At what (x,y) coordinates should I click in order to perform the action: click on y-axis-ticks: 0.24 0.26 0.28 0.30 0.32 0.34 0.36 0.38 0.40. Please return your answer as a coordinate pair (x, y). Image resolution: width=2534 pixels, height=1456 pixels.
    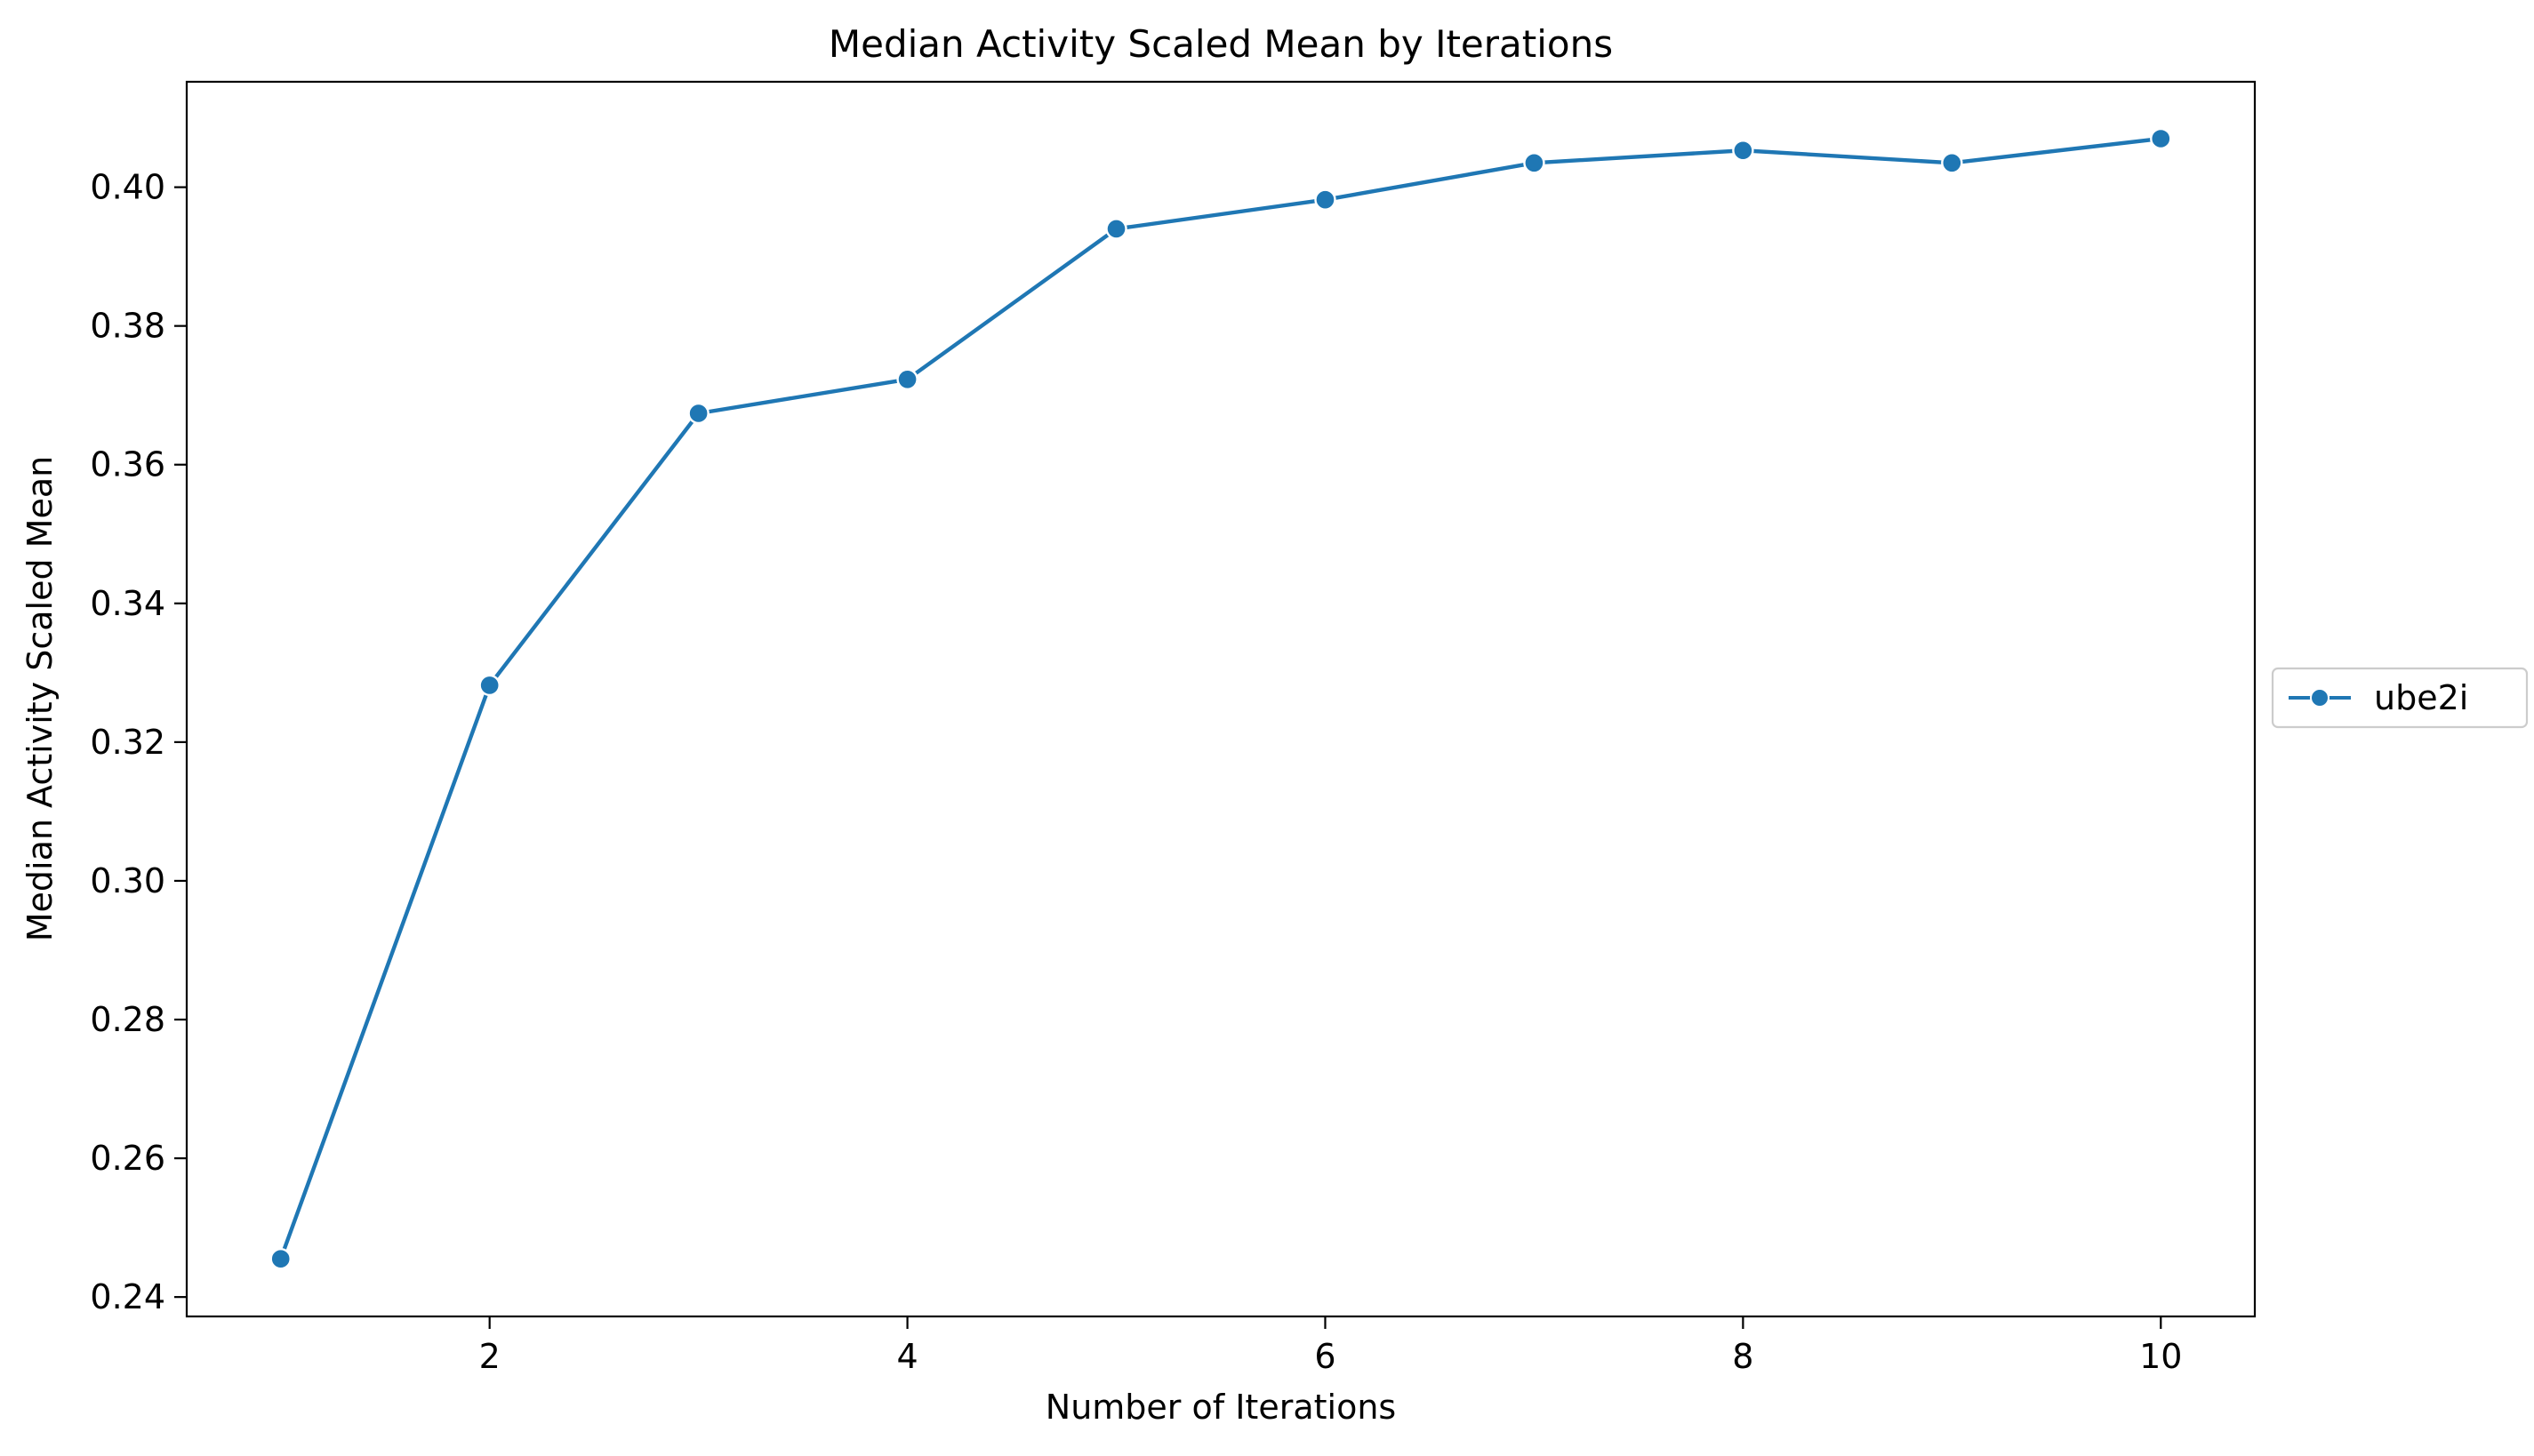
    Looking at the image, I should click on (138, 742).